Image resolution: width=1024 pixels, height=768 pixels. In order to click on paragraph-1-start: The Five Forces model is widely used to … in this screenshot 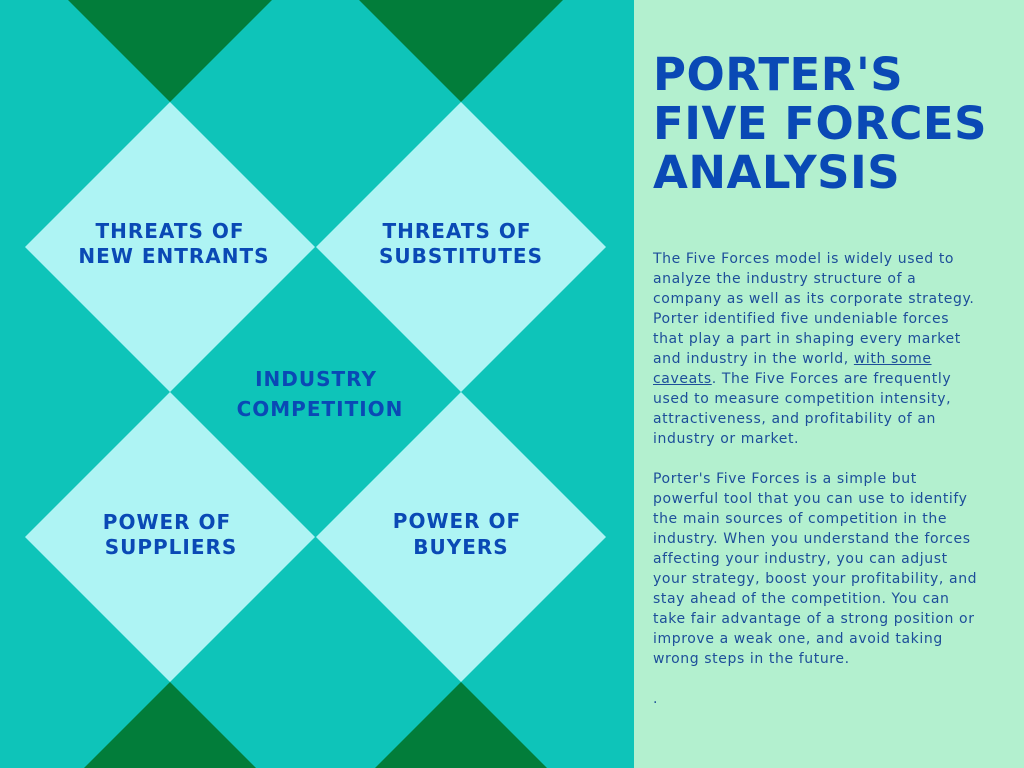, I will do `click(814, 309)`.